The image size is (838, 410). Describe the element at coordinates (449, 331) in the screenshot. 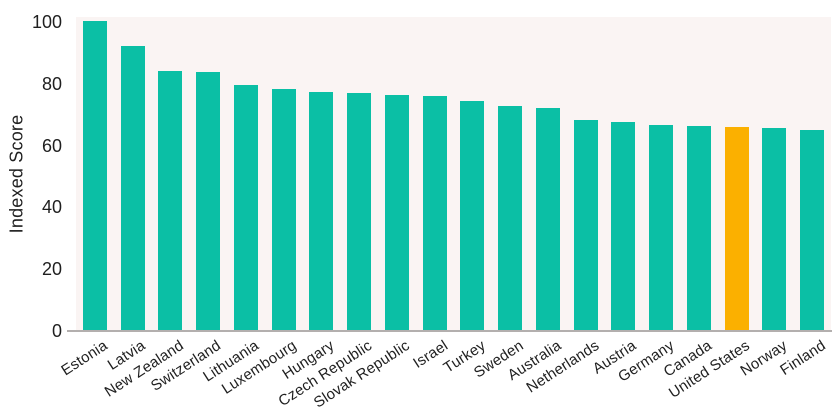

I see `x-axis-line` at that location.